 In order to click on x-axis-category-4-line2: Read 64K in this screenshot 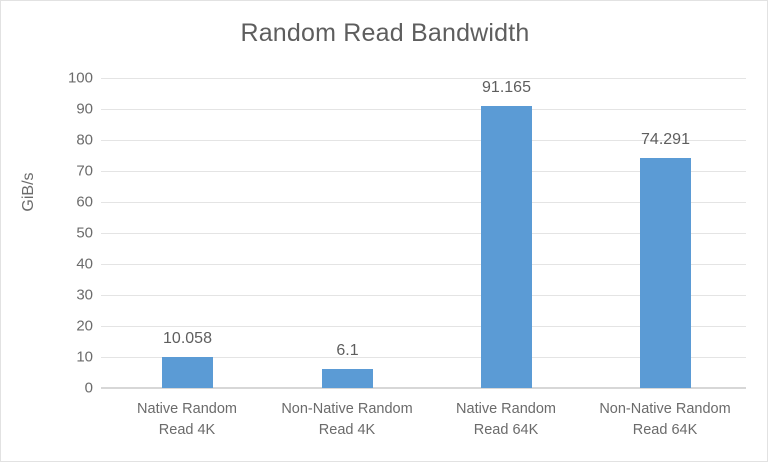, I will do `click(665, 430)`.